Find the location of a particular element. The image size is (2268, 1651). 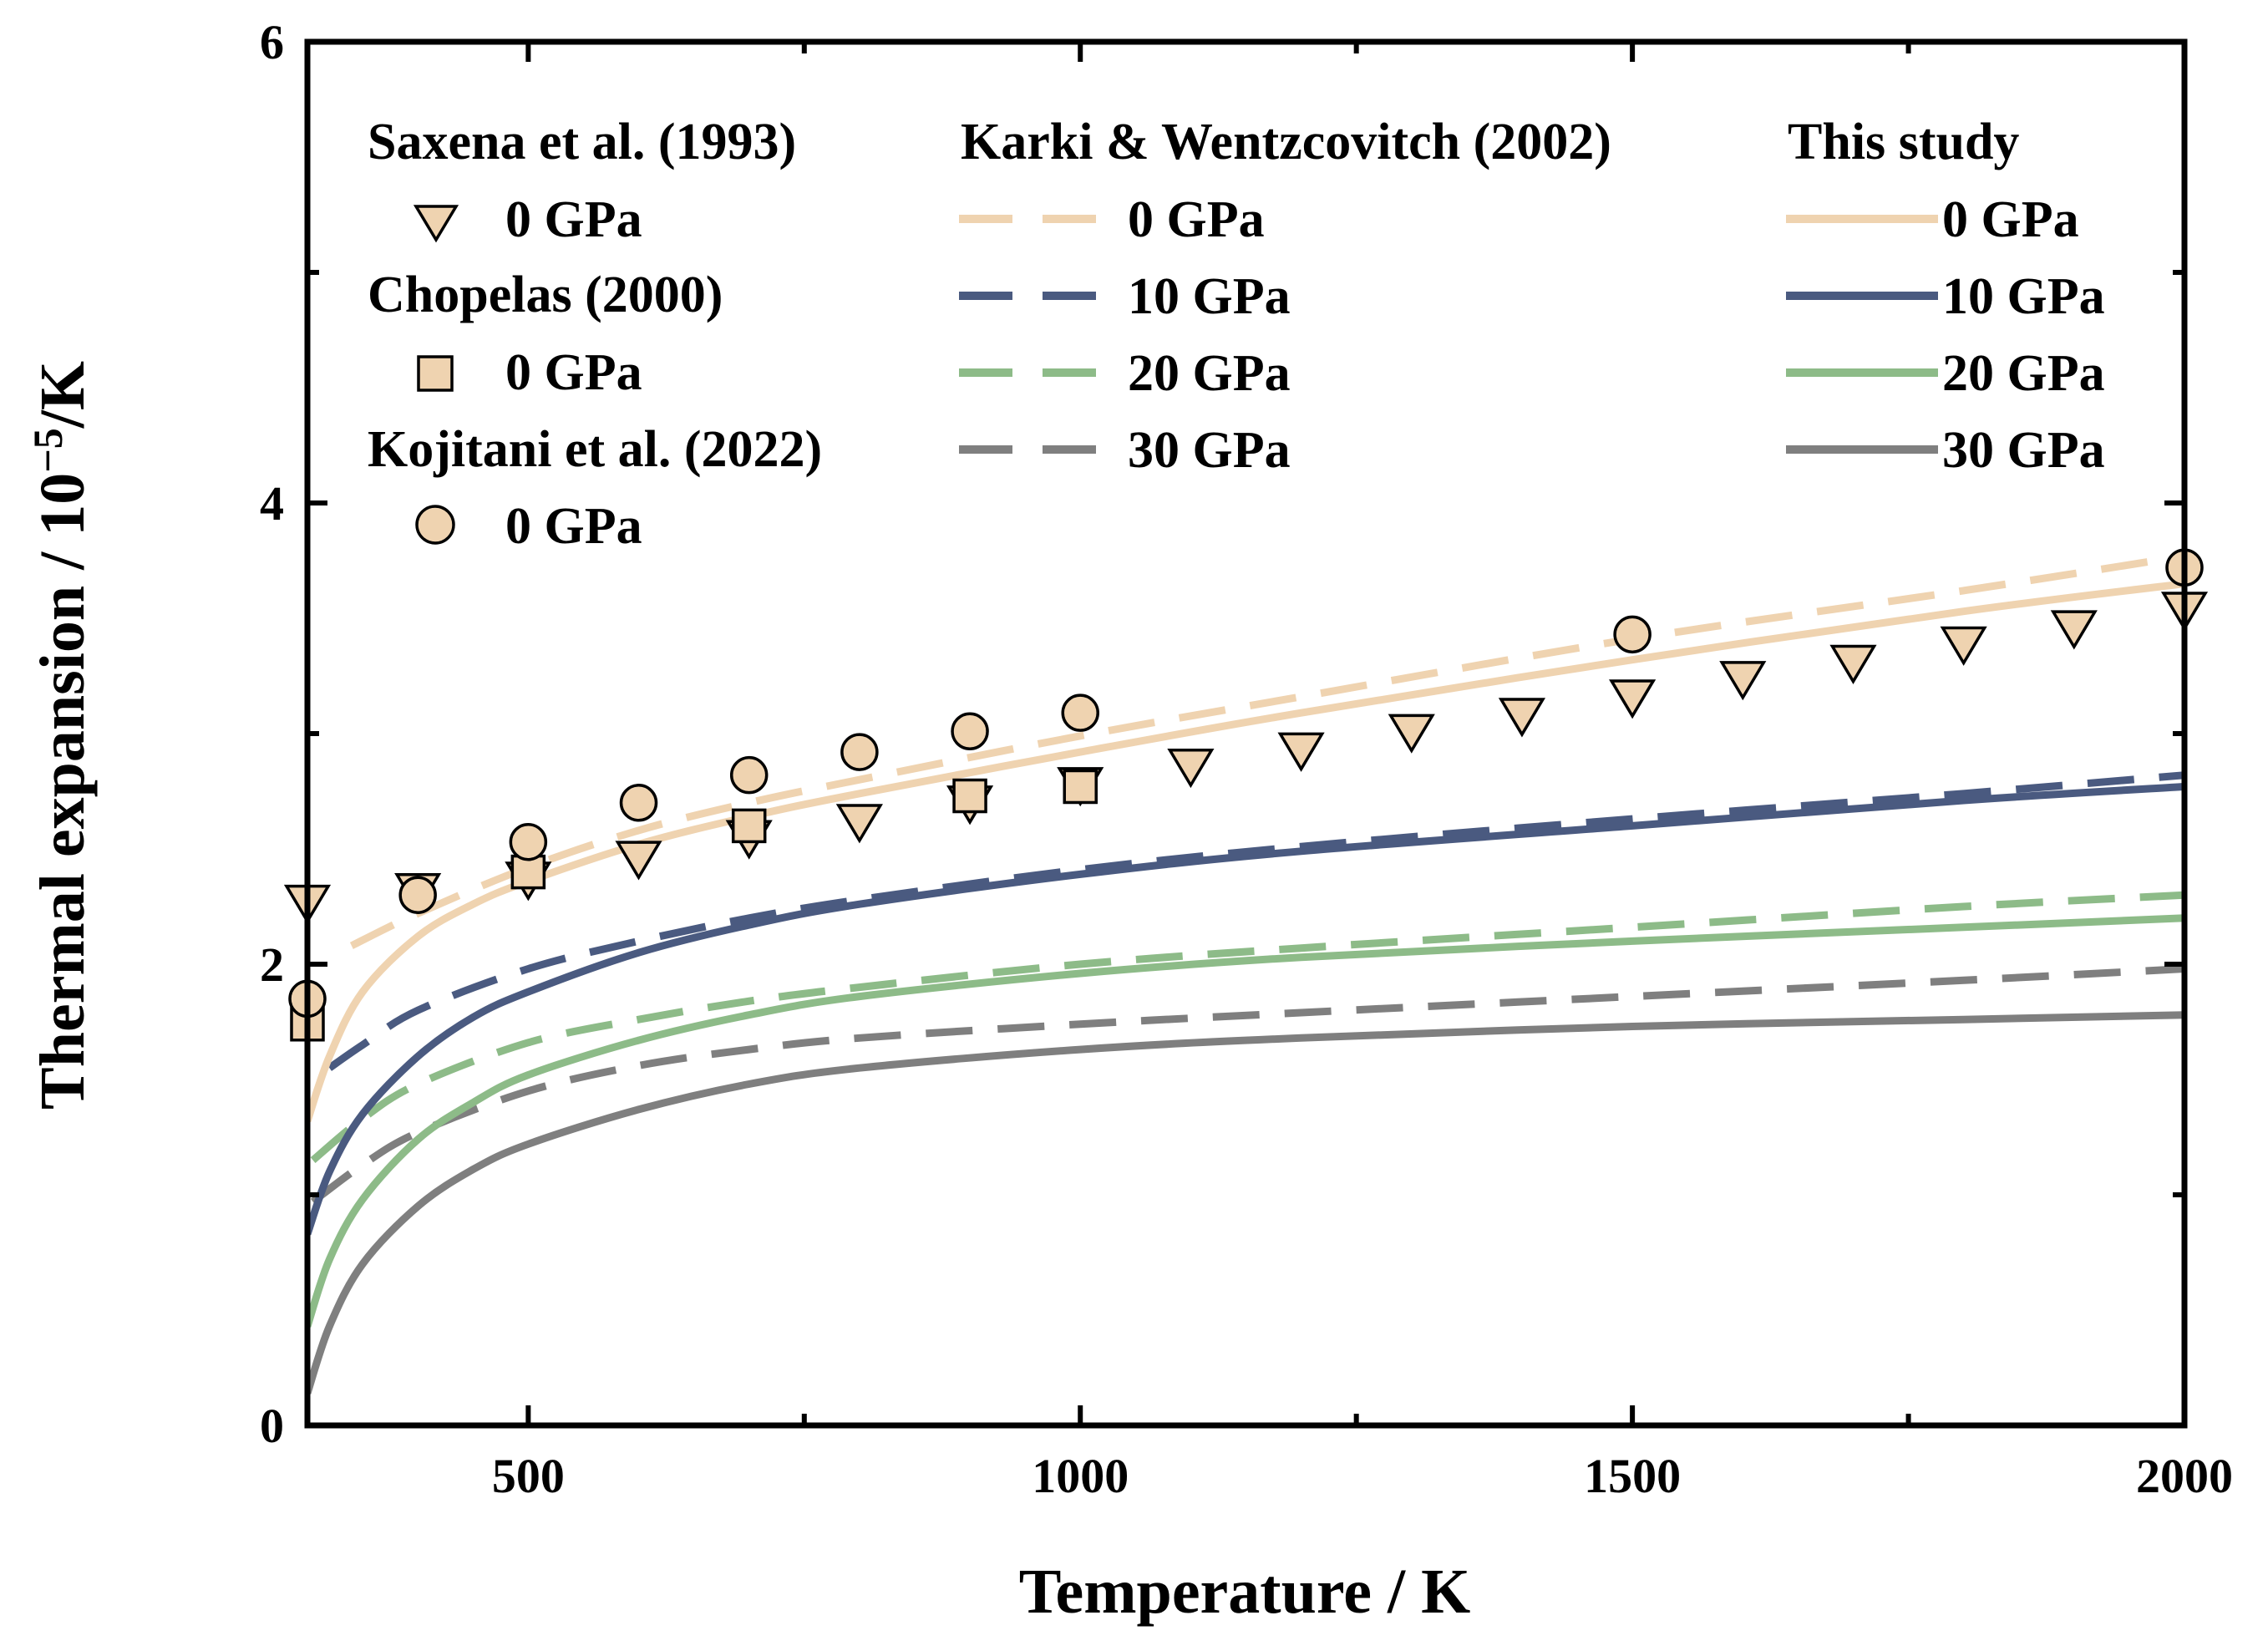

circle-icon is located at coordinates (435, 525).